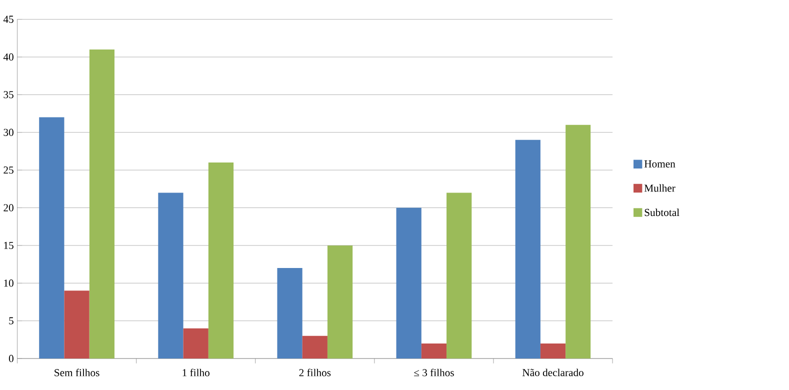 This screenshot has height=390, width=789. I want to click on y-tick-label: 5, so click(11, 320).